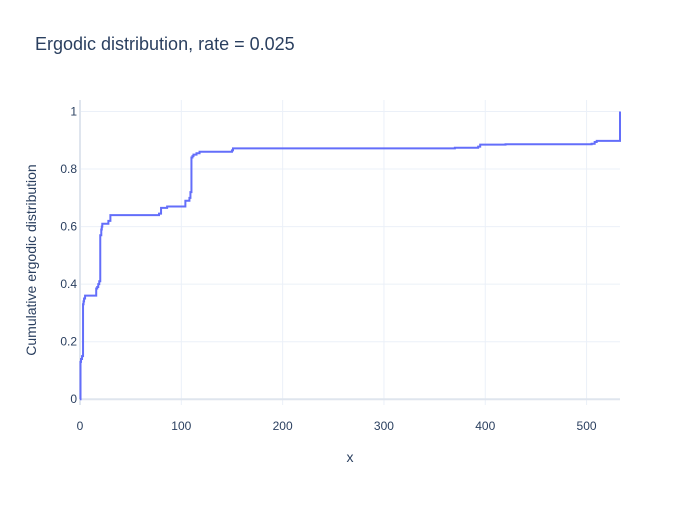 The width and height of the screenshot is (700, 505). I want to click on x-tick-label: 400, so click(485, 426).